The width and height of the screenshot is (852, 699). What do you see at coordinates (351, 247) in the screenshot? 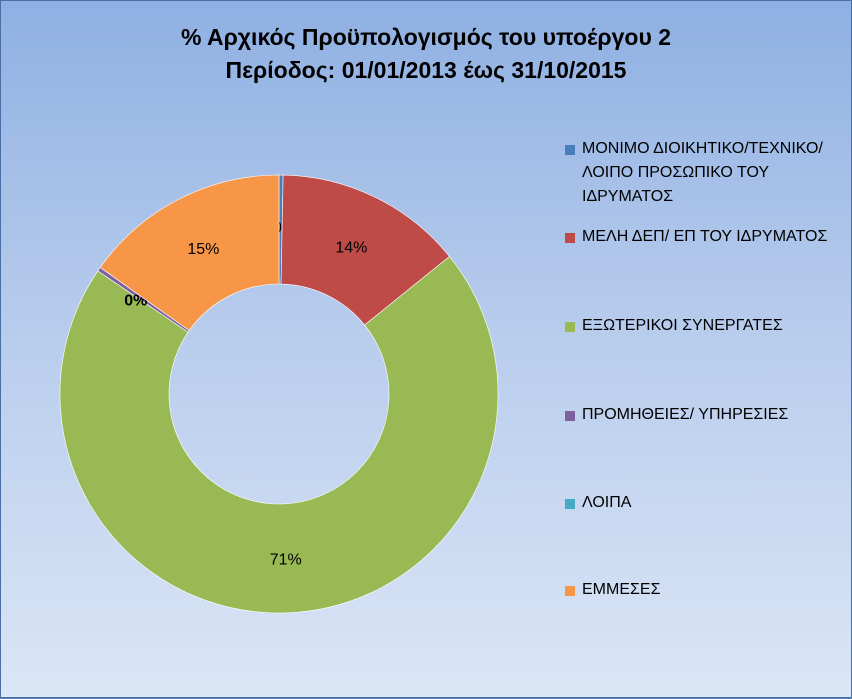
I see `slice-data-label: 14%` at bounding box center [351, 247].